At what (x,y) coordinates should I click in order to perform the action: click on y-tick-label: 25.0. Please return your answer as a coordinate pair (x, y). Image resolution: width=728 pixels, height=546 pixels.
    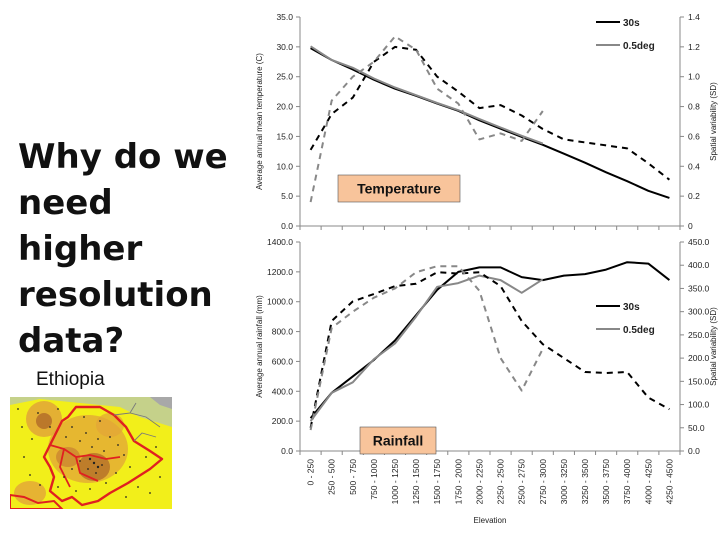
    Looking at the image, I should click on (284, 77).